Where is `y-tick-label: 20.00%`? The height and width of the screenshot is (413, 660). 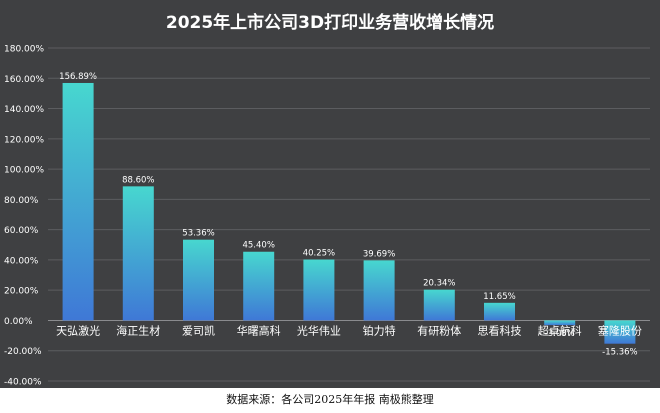
y-tick-label: 20.00% is located at coordinates (21, 292).